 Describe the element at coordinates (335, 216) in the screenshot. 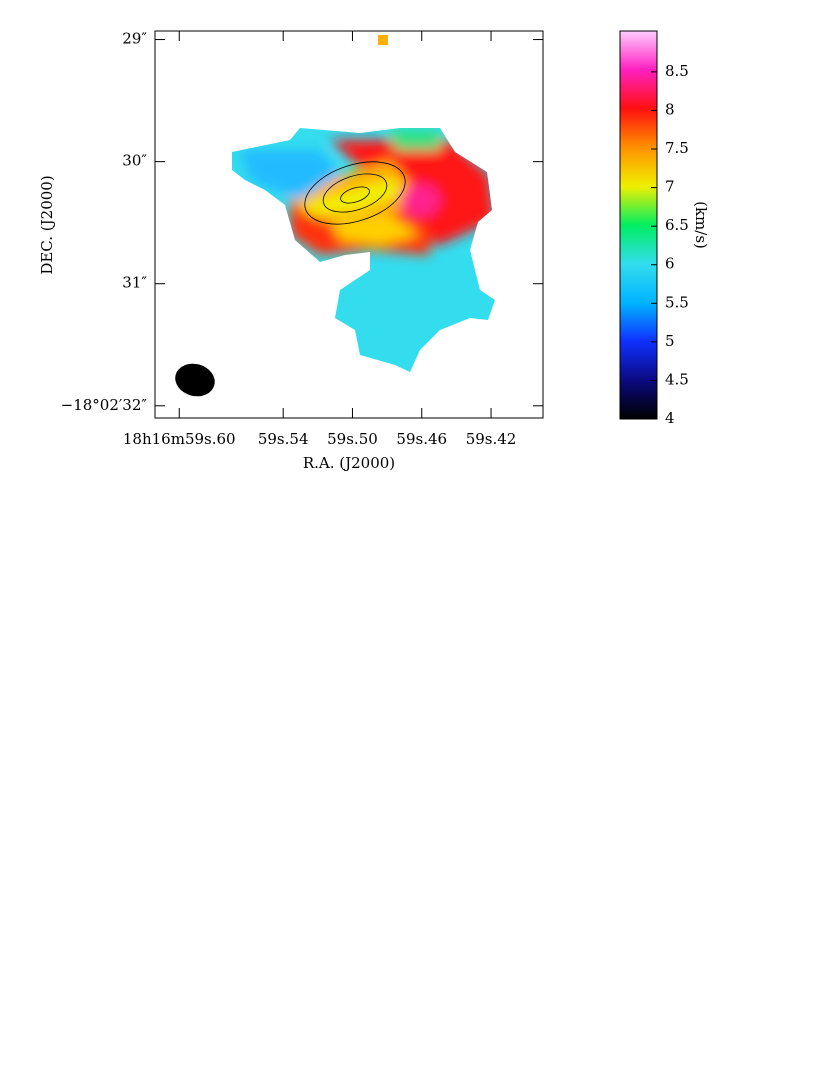

I see `velocity-map` at that location.